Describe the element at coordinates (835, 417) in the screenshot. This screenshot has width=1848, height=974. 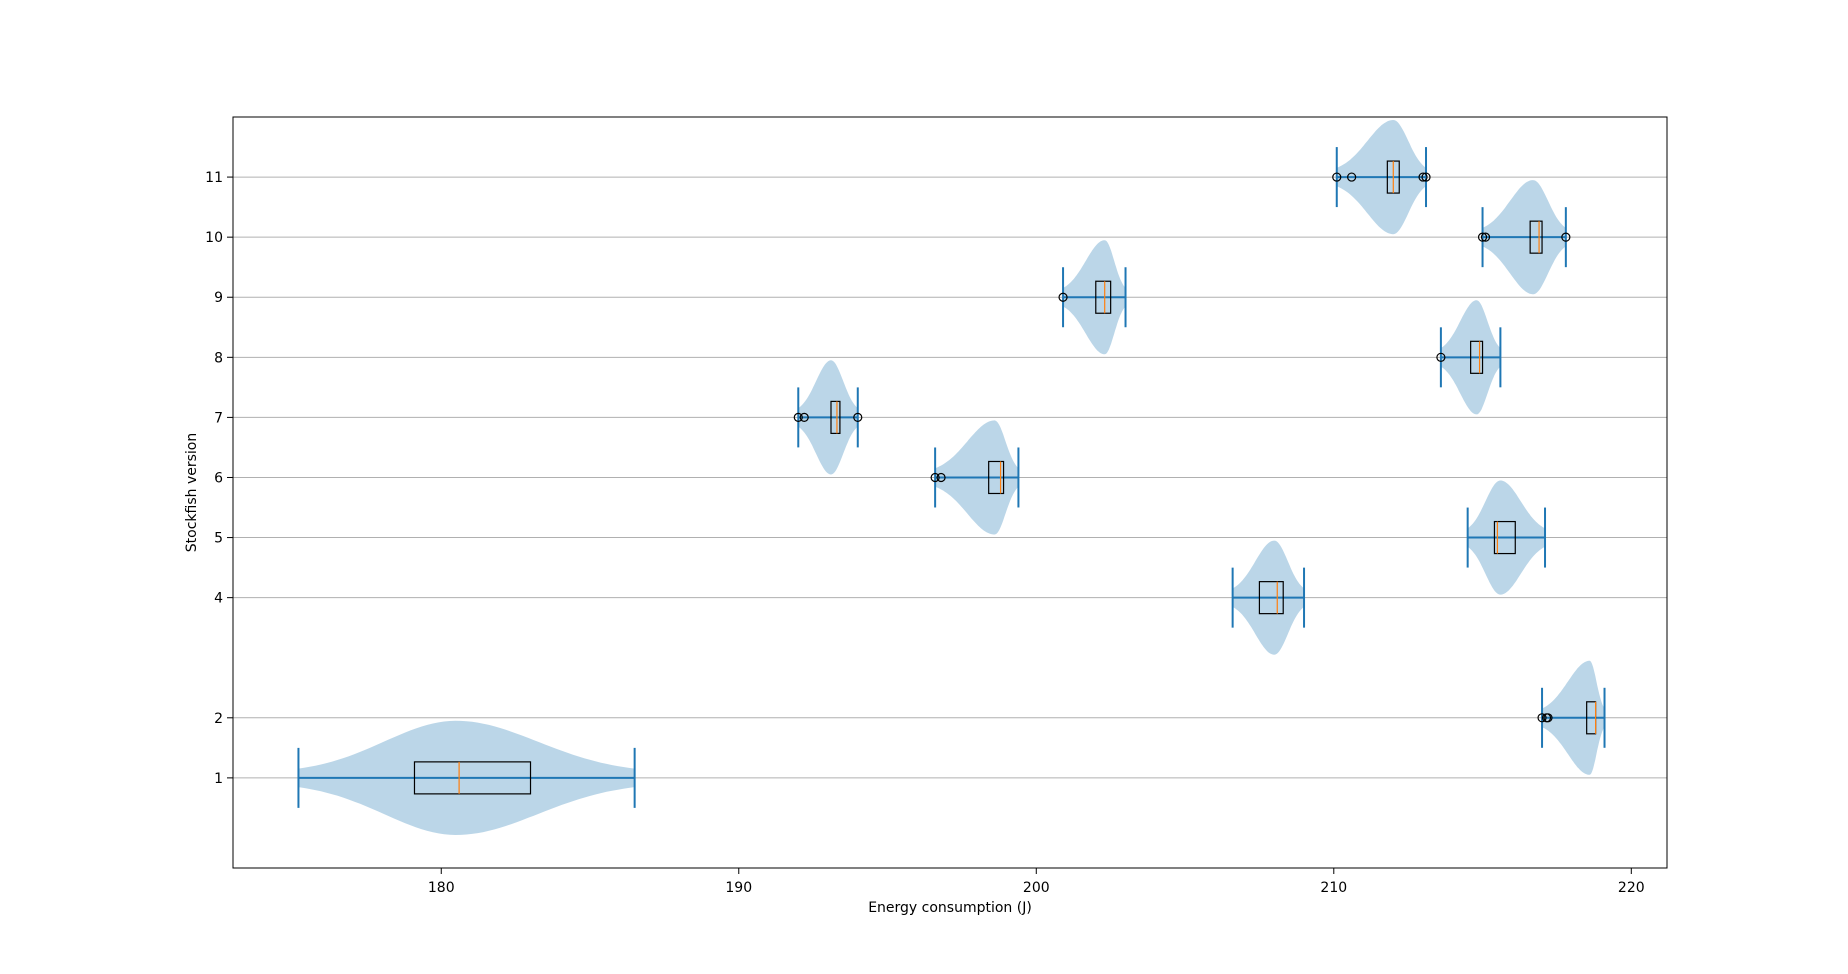
I see `box-v7` at that location.